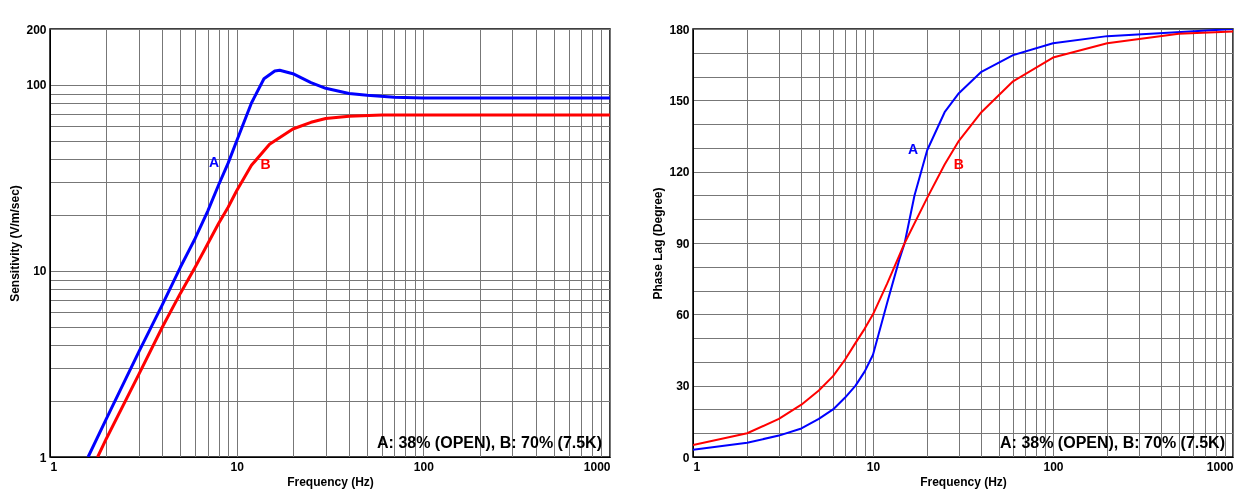 The image size is (1255, 500). What do you see at coordinates (683, 386) in the screenshot?
I see `y-tick-label: 30` at bounding box center [683, 386].